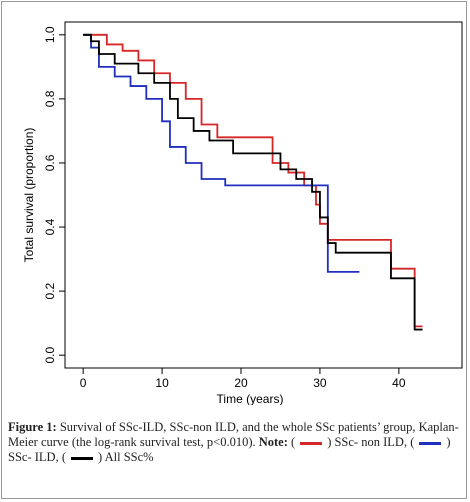  Describe the element at coordinates (32, 427) in the screenshot. I see `caption-label: Figure 1:` at that location.